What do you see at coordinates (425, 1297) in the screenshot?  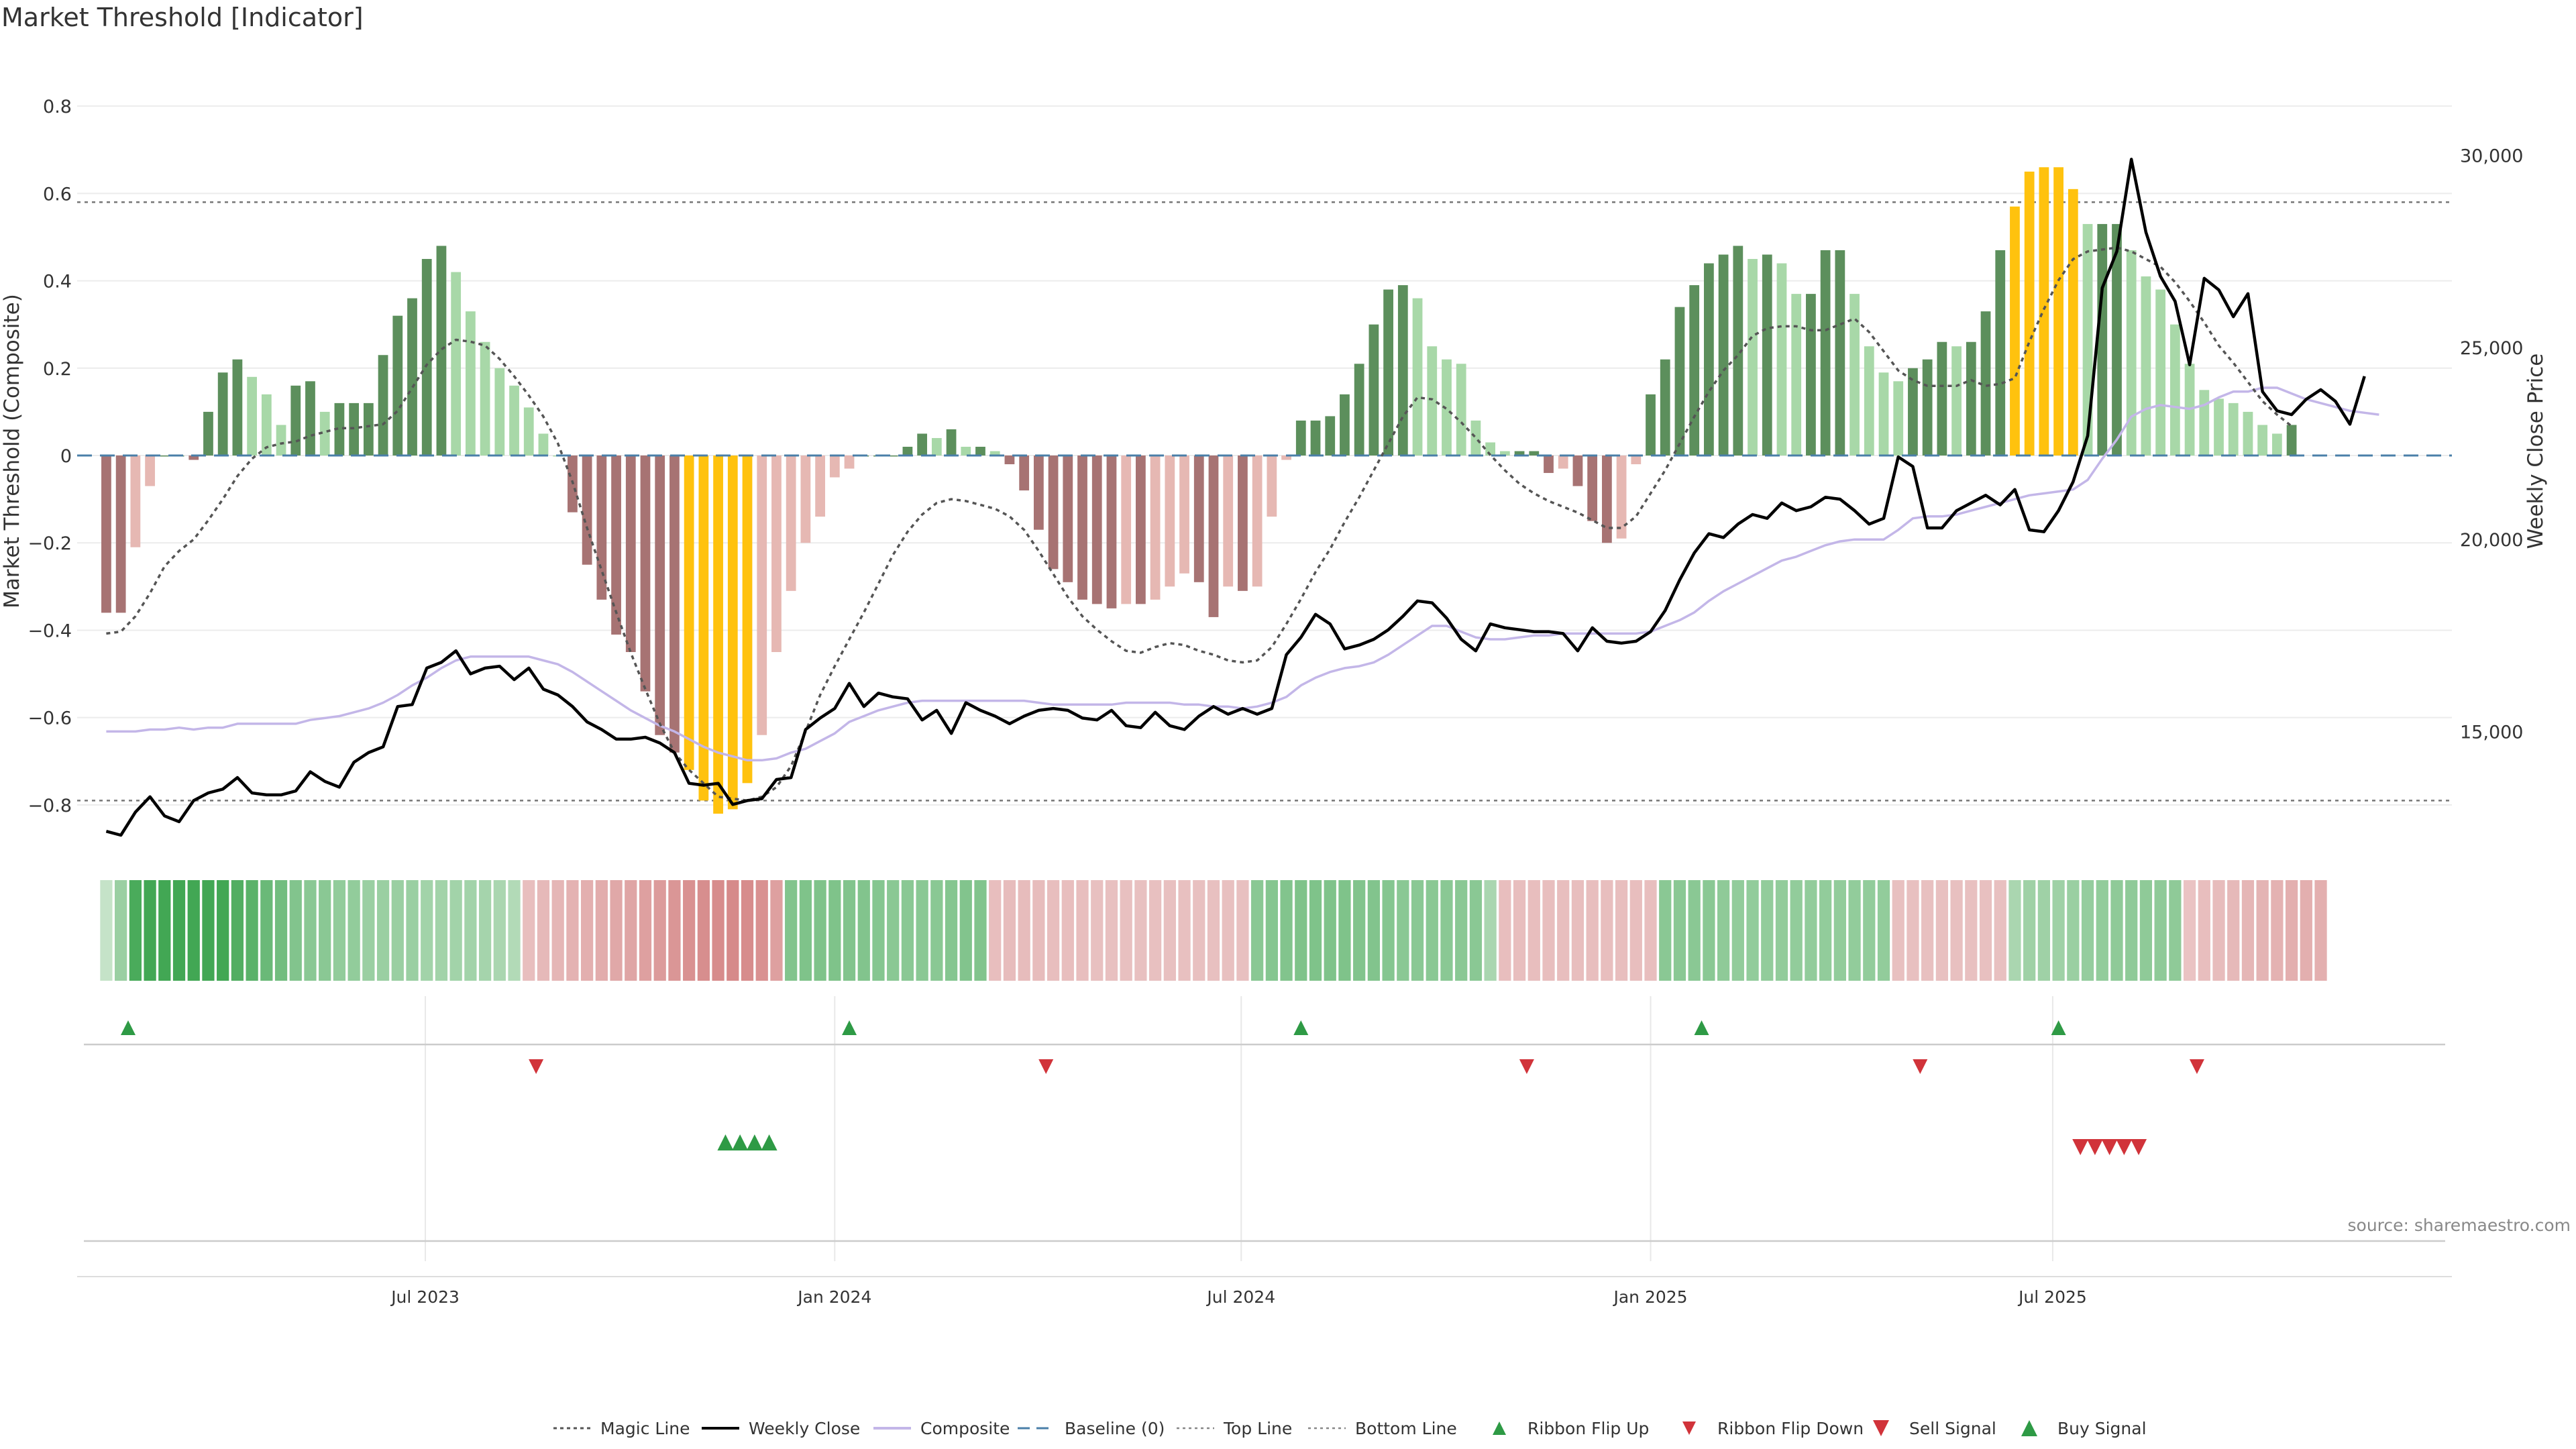 I see `x-tick-label: Jul 2023` at bounding box center [425, 1297].